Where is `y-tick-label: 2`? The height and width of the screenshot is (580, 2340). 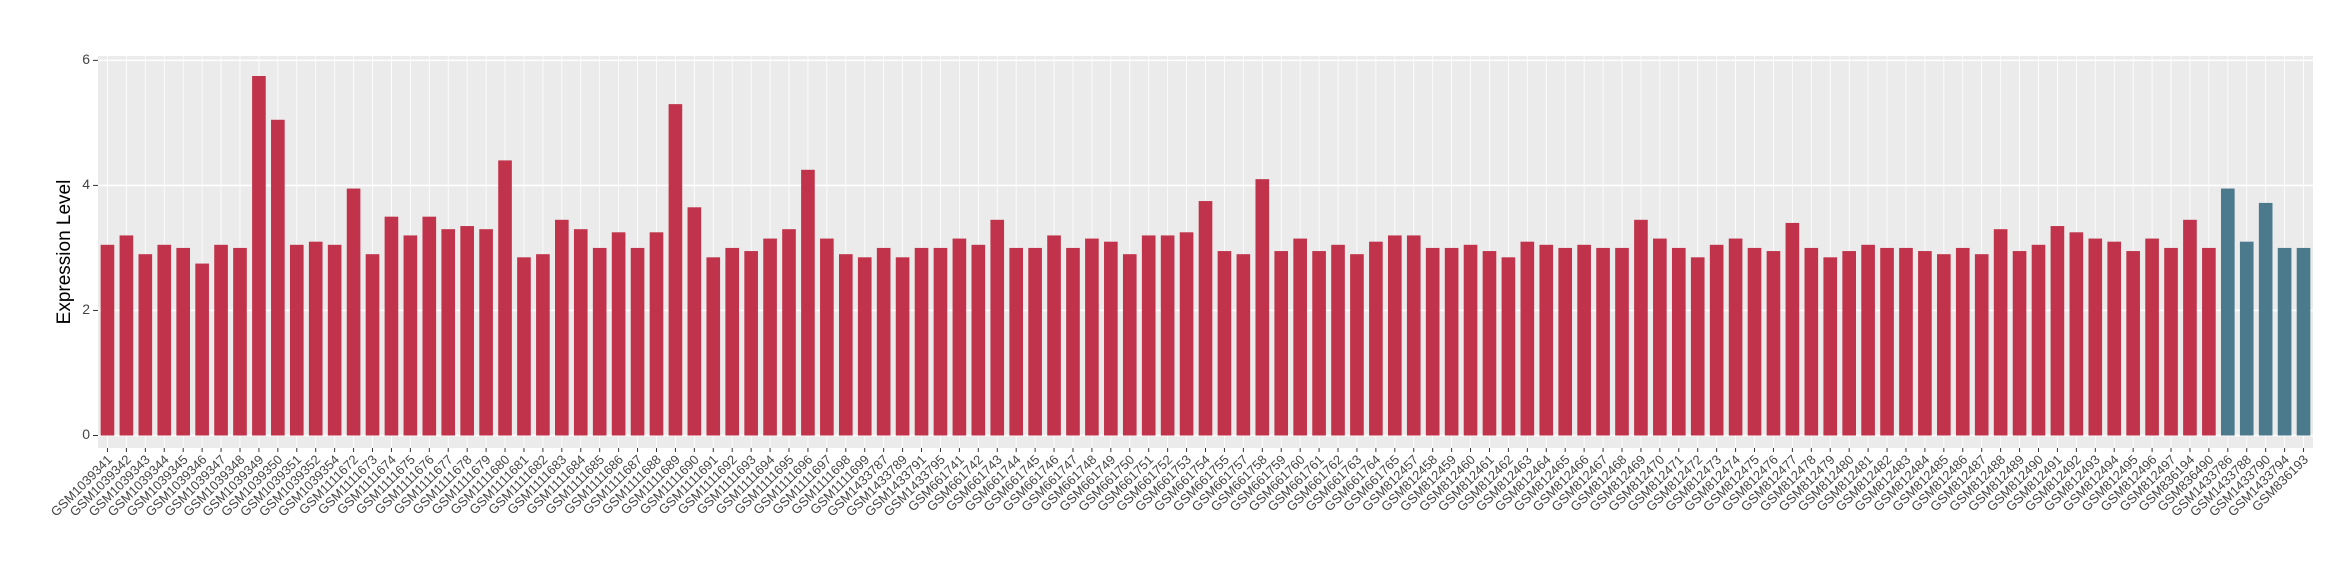
y-tick-label: 2 is located at coordinates (86, 309).